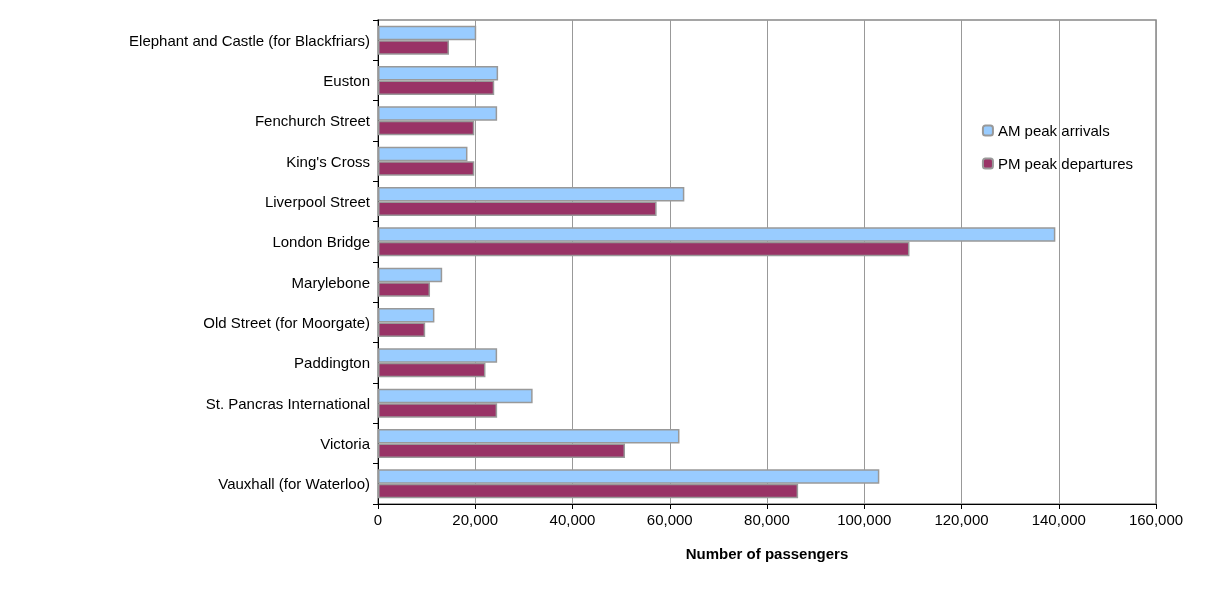  What do you see at coordinates (249, 40) in the screenshot?
I see `y-tick-label: Elephant and Castle (for Blackfriars)` at bounding box center [249, 40].